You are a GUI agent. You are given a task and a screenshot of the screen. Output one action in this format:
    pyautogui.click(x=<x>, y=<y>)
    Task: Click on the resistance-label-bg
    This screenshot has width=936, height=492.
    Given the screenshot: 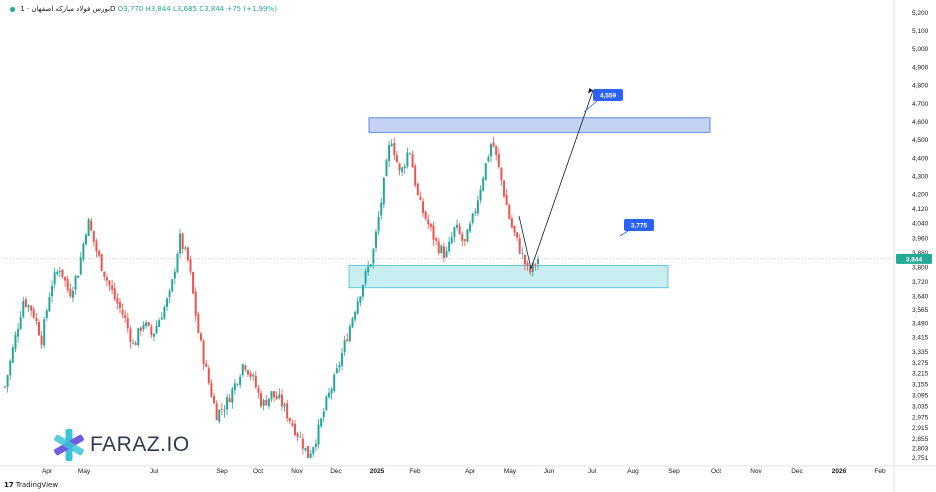 What is the action you would take?
    pyautogui.click(x=608, y=95)
    